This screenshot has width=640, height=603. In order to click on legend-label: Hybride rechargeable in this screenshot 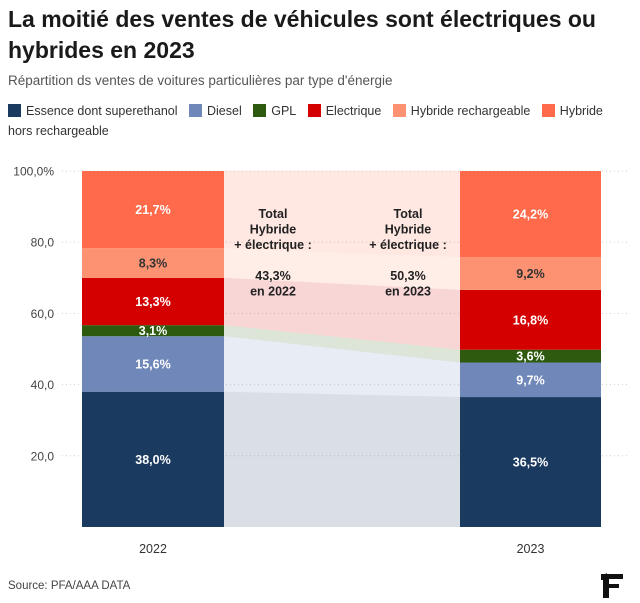, I will do `click(470, 111)`.